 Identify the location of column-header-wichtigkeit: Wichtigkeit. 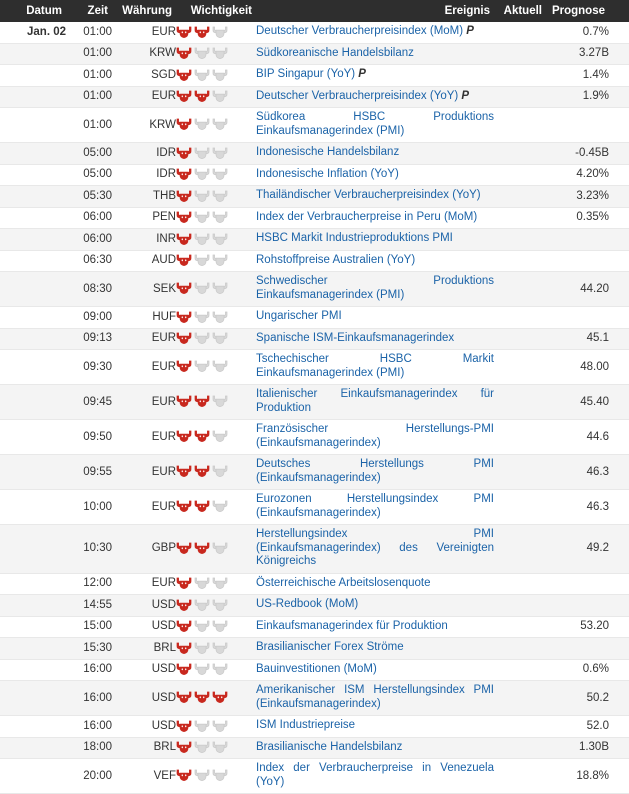
(216, 11).